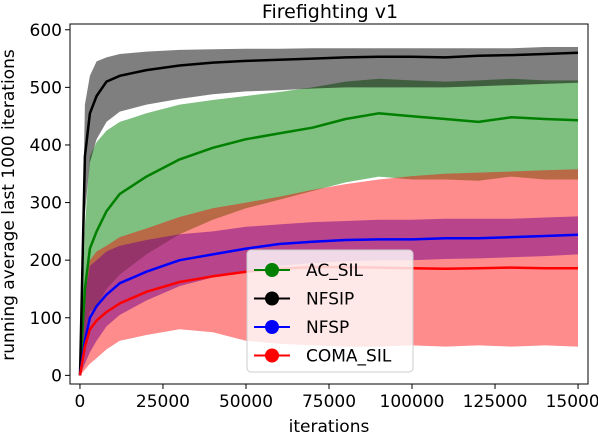  I want to click on x-tick-label: 50000, so click(246, 402).